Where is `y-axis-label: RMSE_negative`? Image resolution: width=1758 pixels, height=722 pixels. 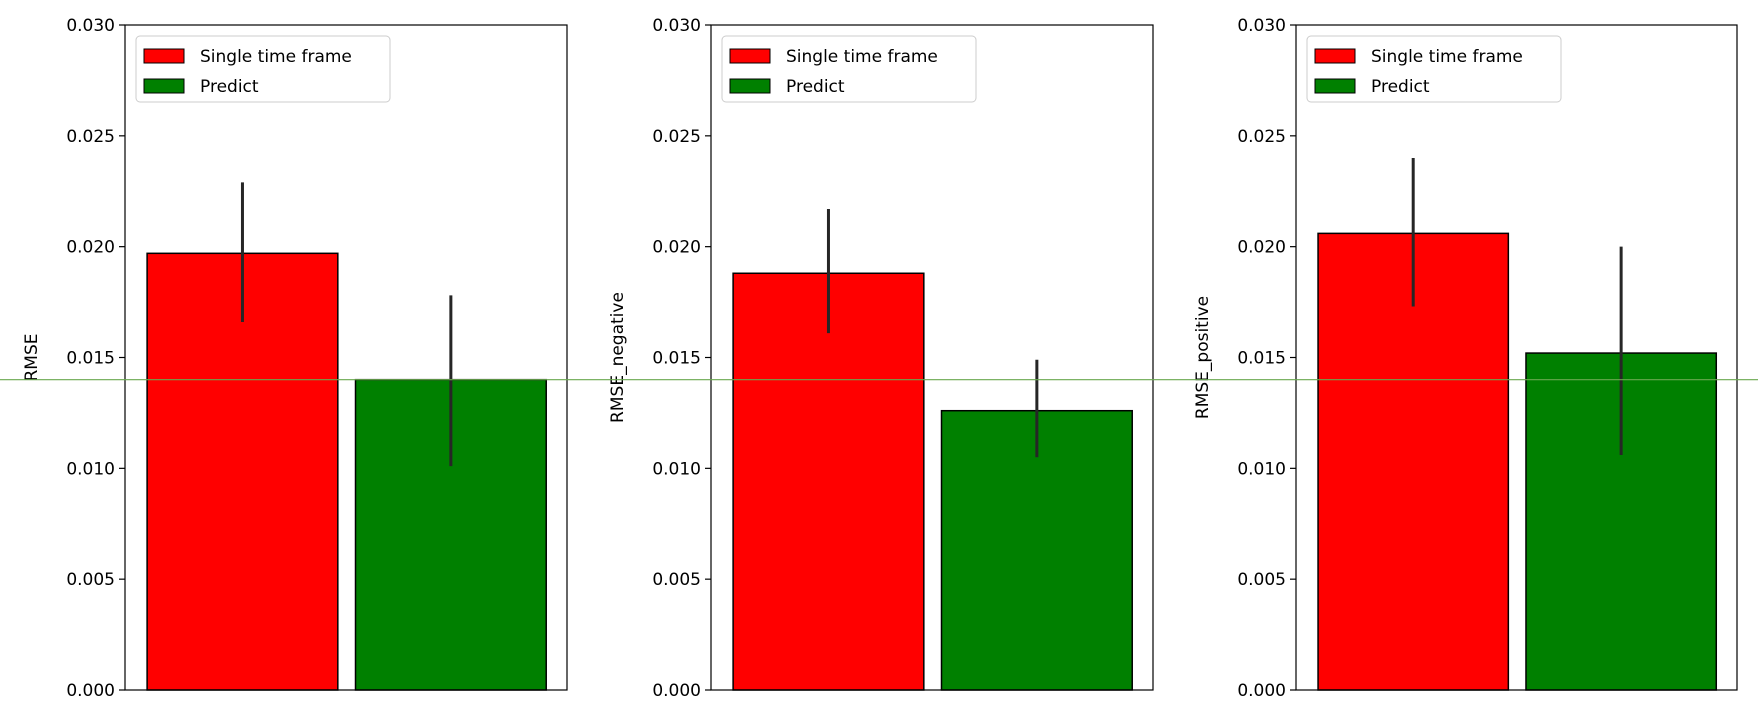
y-axis-label: RMSE_negative is located at coordinates (618, 357).